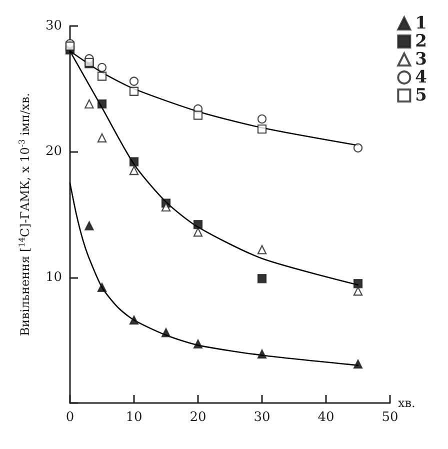 This screenshot has width=448, height=449. Describe the element at coordinates (198, 417) in the screenshot. I see `x-tick-label: 20` at that location.